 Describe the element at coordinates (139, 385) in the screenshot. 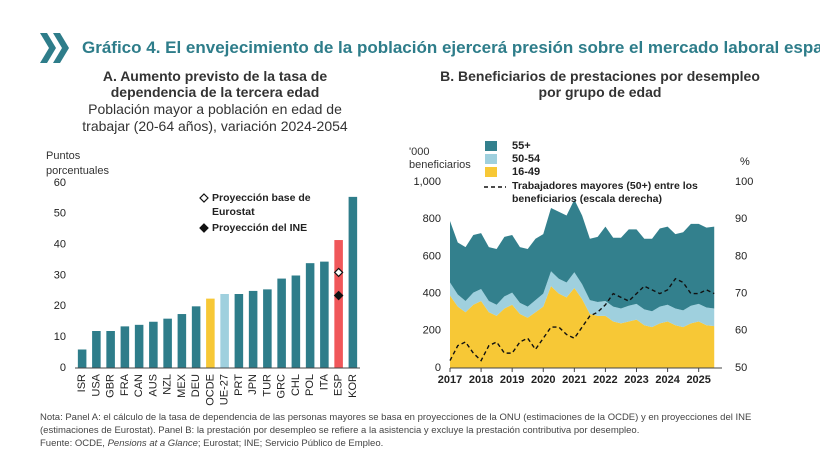

I see `x-tick-label: CAN` at that location.